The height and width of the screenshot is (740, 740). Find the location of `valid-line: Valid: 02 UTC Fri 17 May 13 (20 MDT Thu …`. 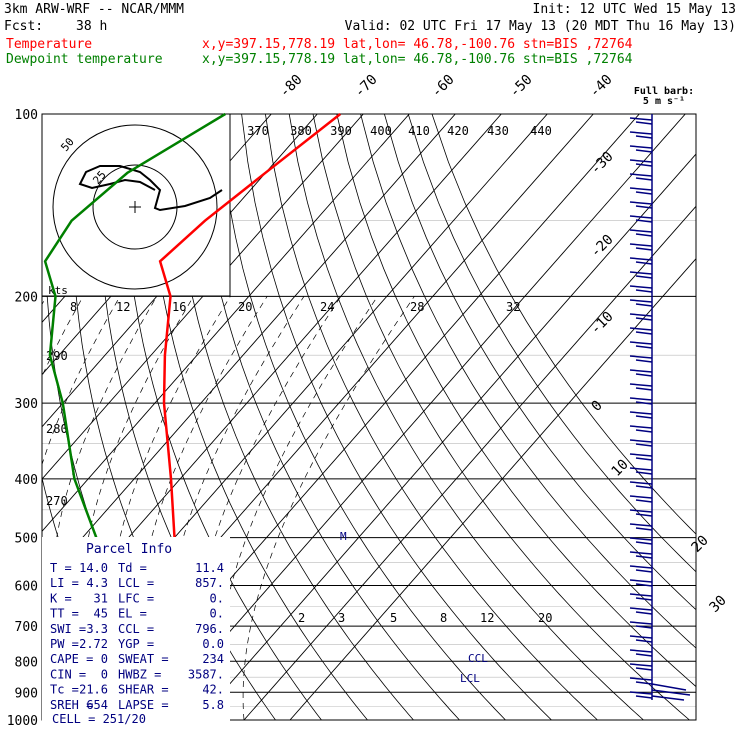

valid-line: Valid: 02 UTC Fri 17 May 13 (20 MDT Thu … is located at coordinates (540, 26).